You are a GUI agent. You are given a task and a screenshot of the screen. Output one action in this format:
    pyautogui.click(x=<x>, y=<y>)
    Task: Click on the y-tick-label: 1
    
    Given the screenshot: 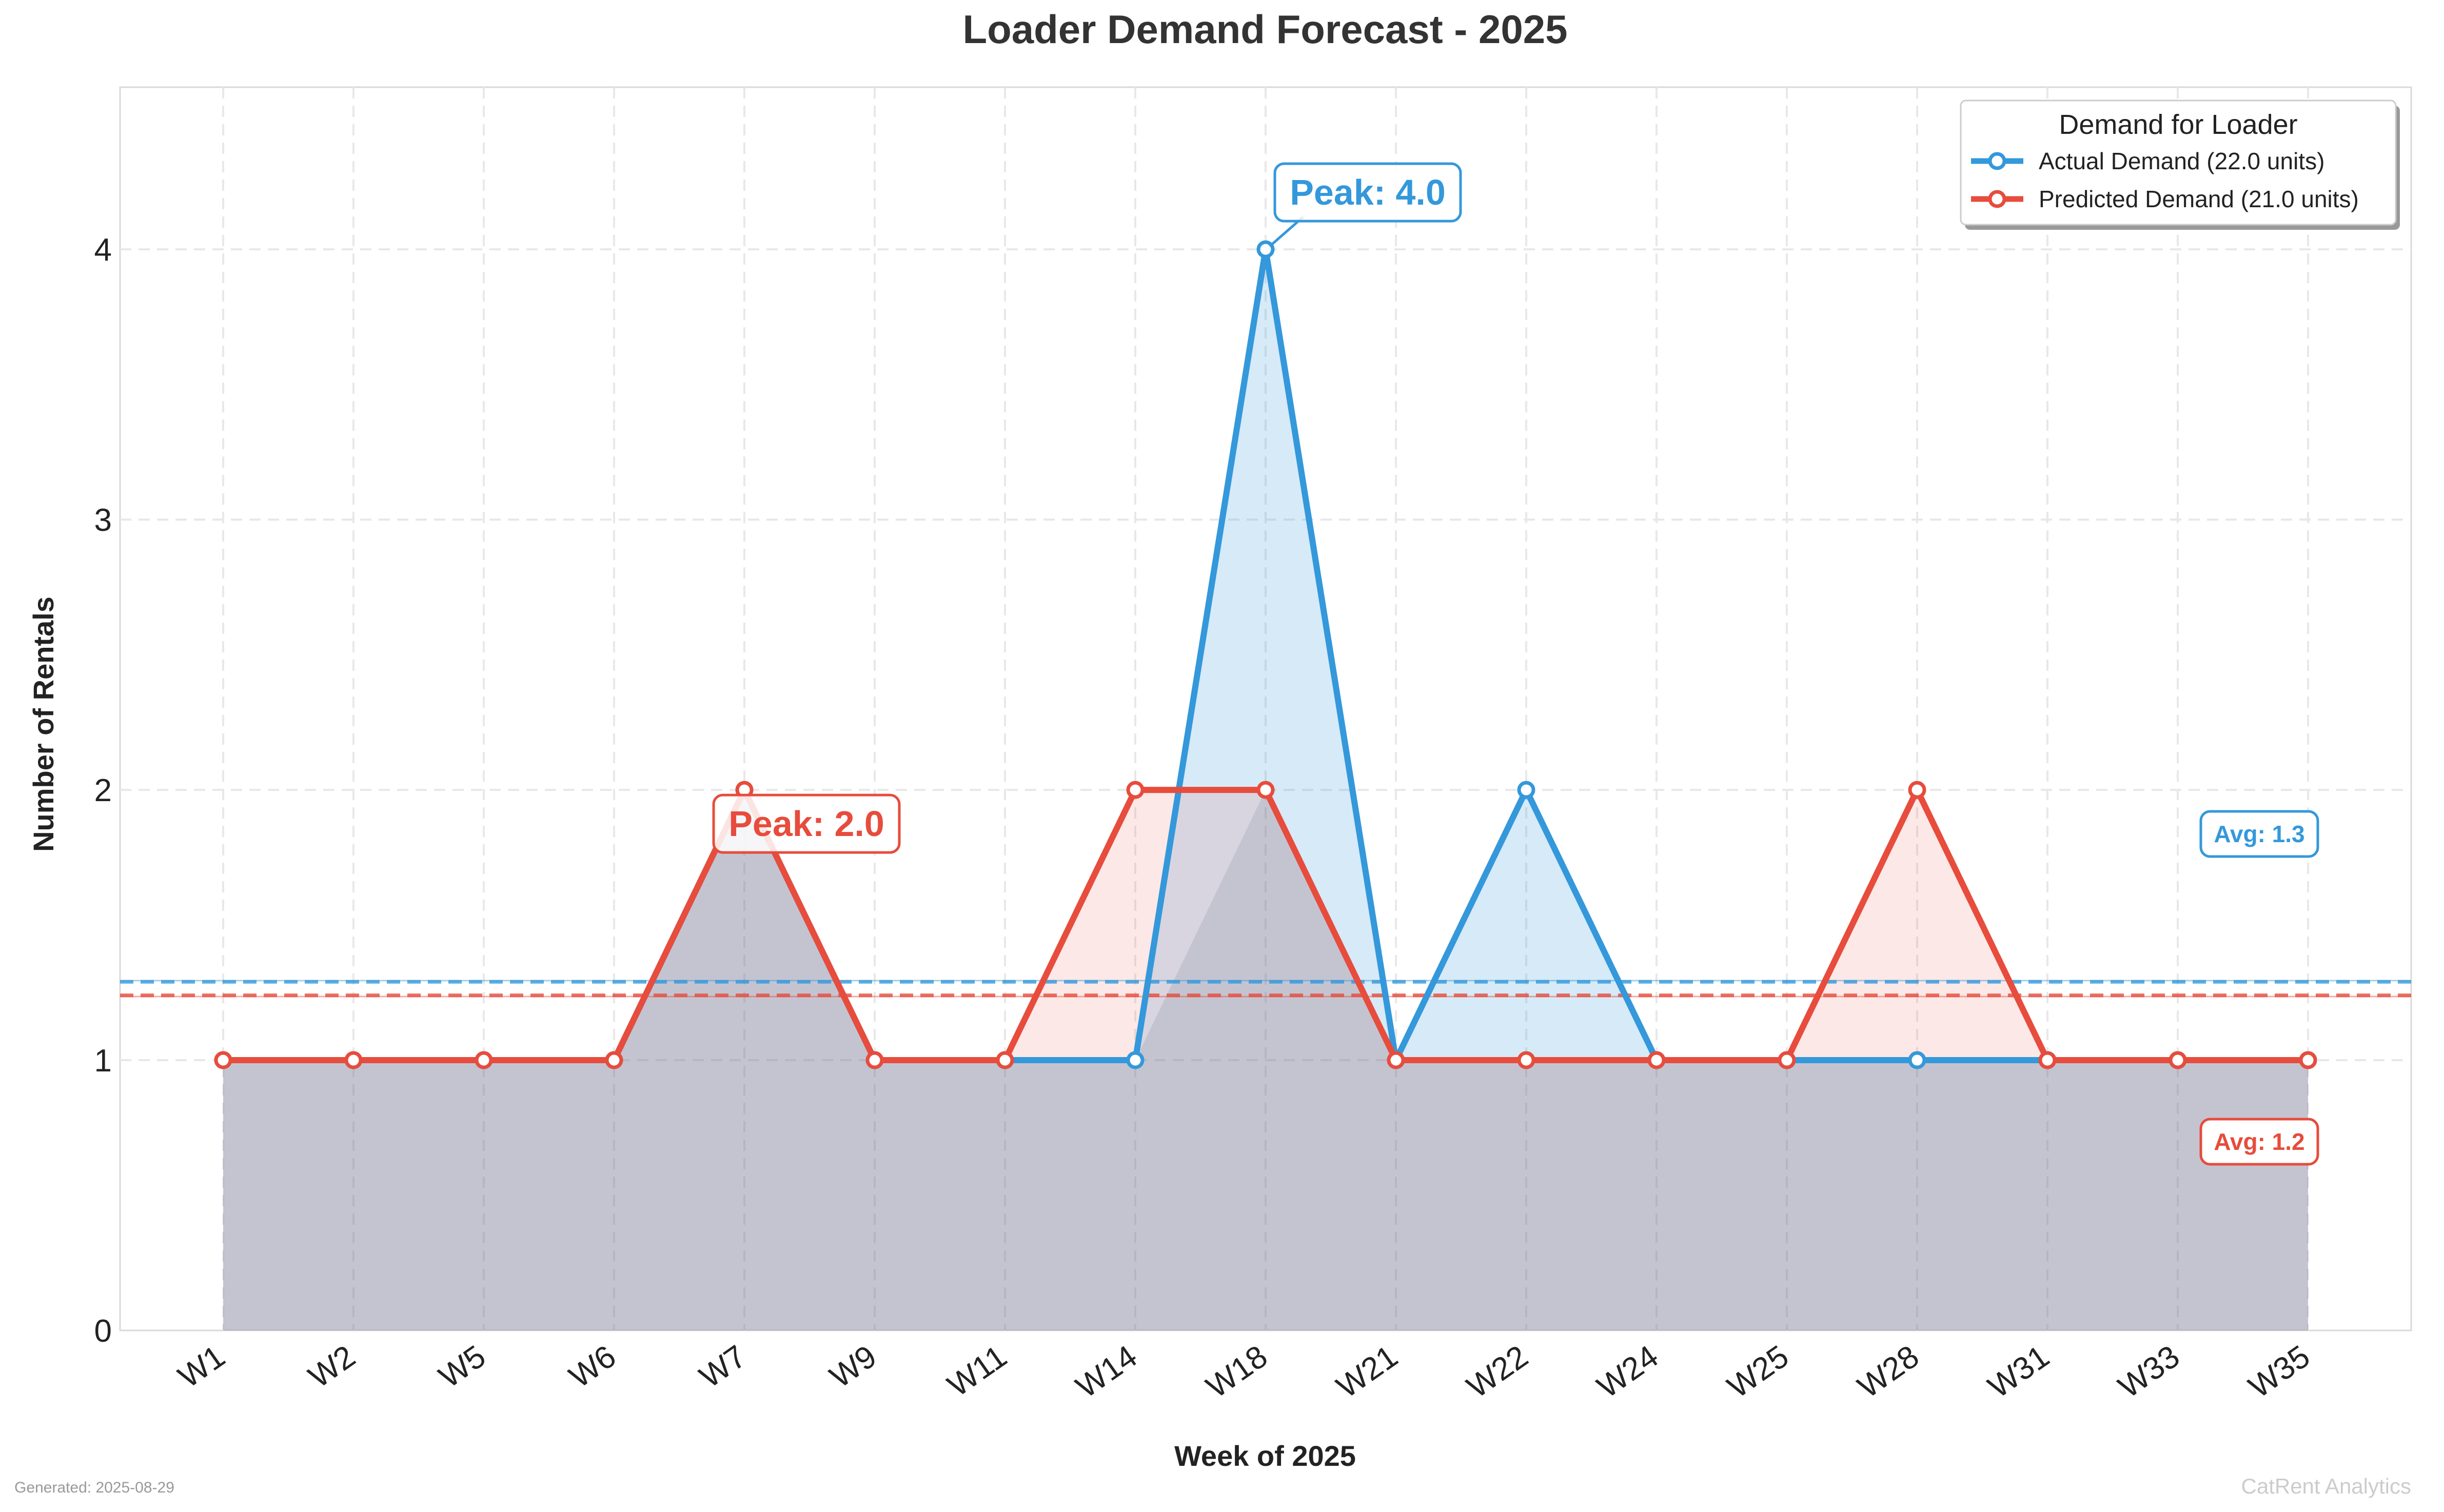 What is the action you would take?
    pyautogui.click(x=103, y=1061)
    